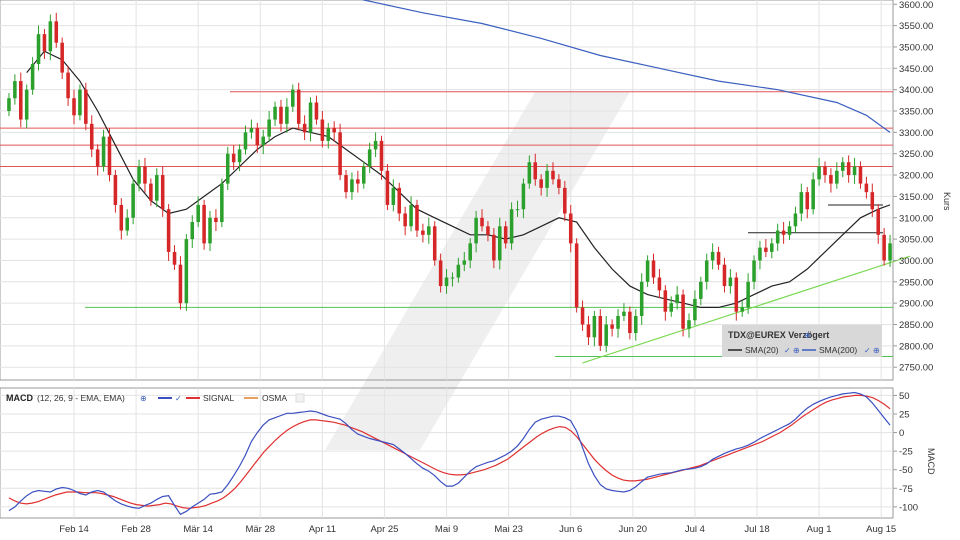 This screenshot has height=540, width=960. Describe the element at coordinates (916, 154) in the screenshot. I see `price-tick-label: 3250.00` at that location.